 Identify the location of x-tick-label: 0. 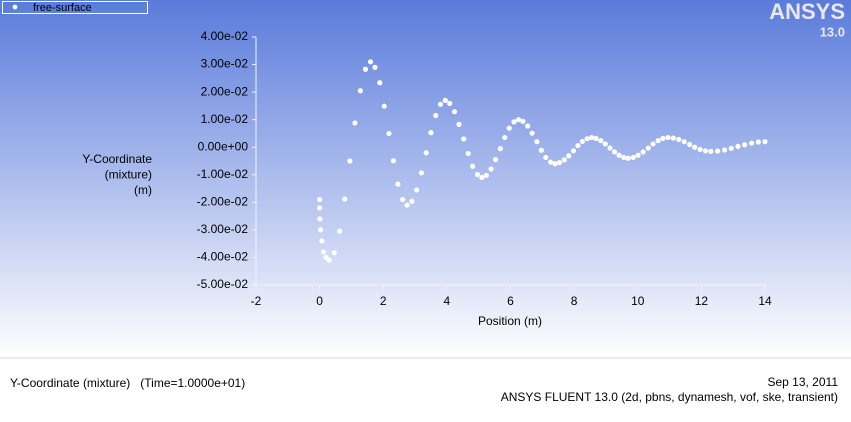
(319, 301).